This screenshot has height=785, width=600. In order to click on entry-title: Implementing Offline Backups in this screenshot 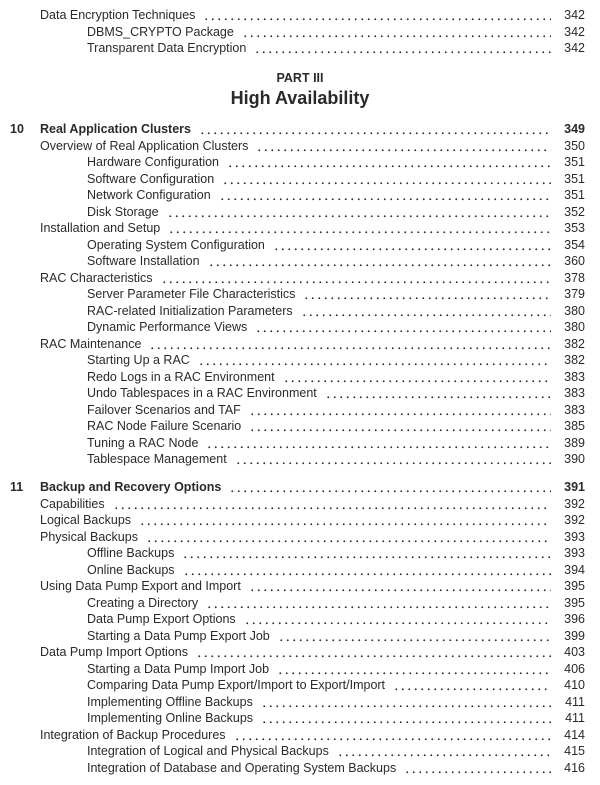, I will do `click(170, 701)`.